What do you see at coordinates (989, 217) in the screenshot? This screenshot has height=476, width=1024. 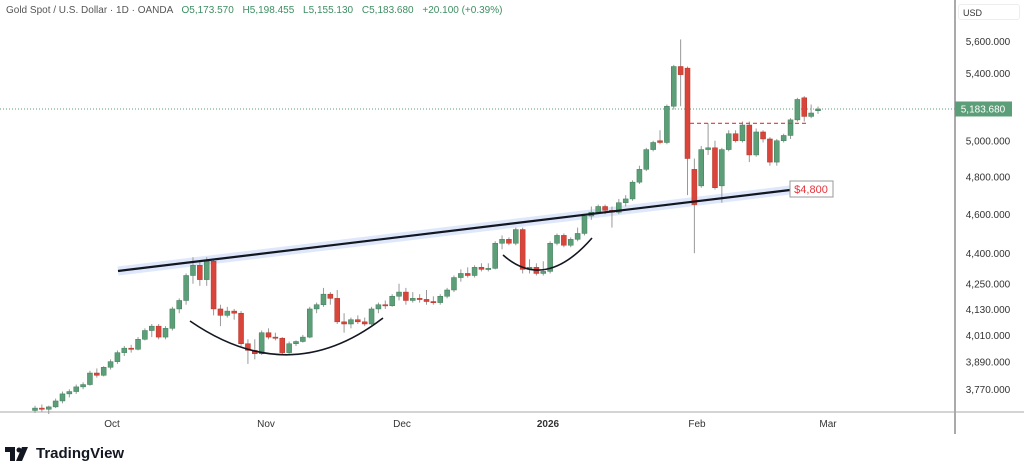 I see `price-axis` at bounding box center [989, 217].